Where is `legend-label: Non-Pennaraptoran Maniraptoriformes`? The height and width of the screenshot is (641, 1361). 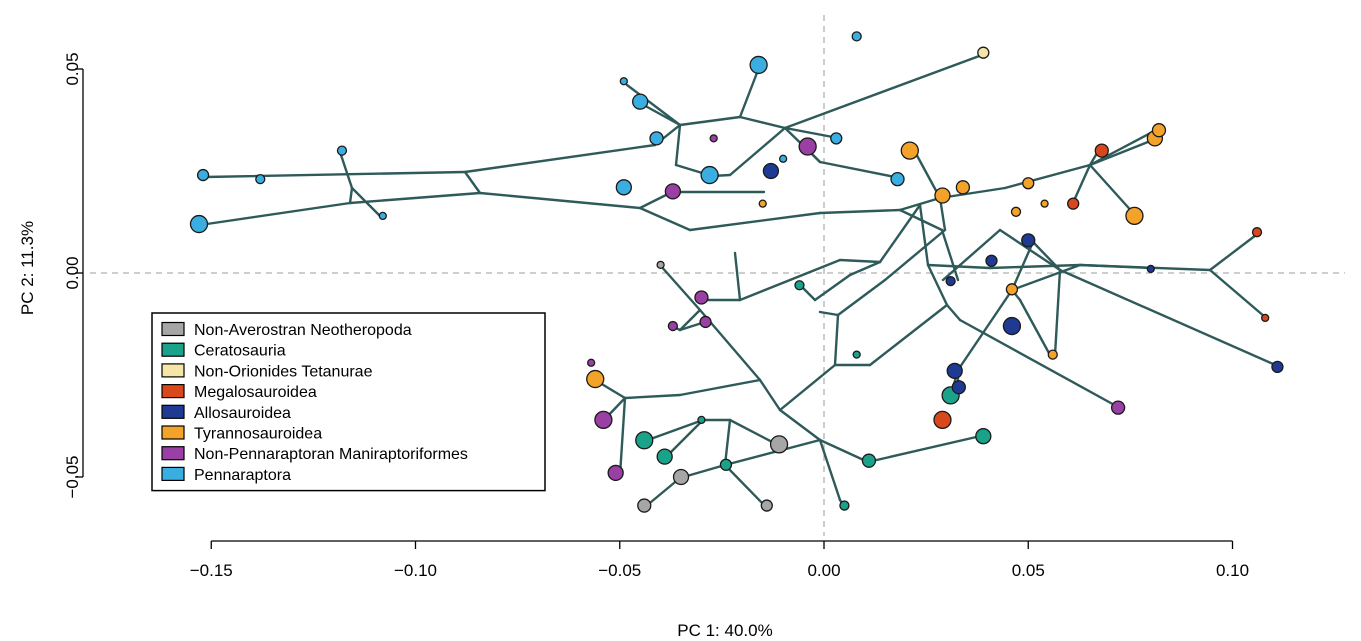
legend-label: Non-Pennaraptoran Maniraptoriformes is located at coordinates (331, 454).